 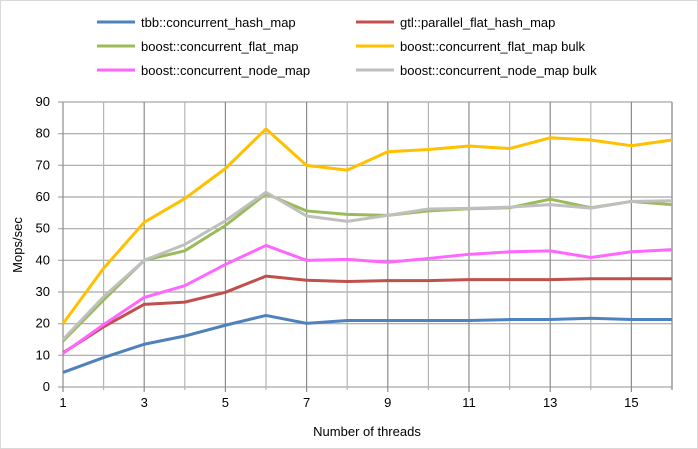 What do you see at coordinates (43, 323) in the screenshot?
I see `y-tick-label: 20` at bounding box center [43, 323].